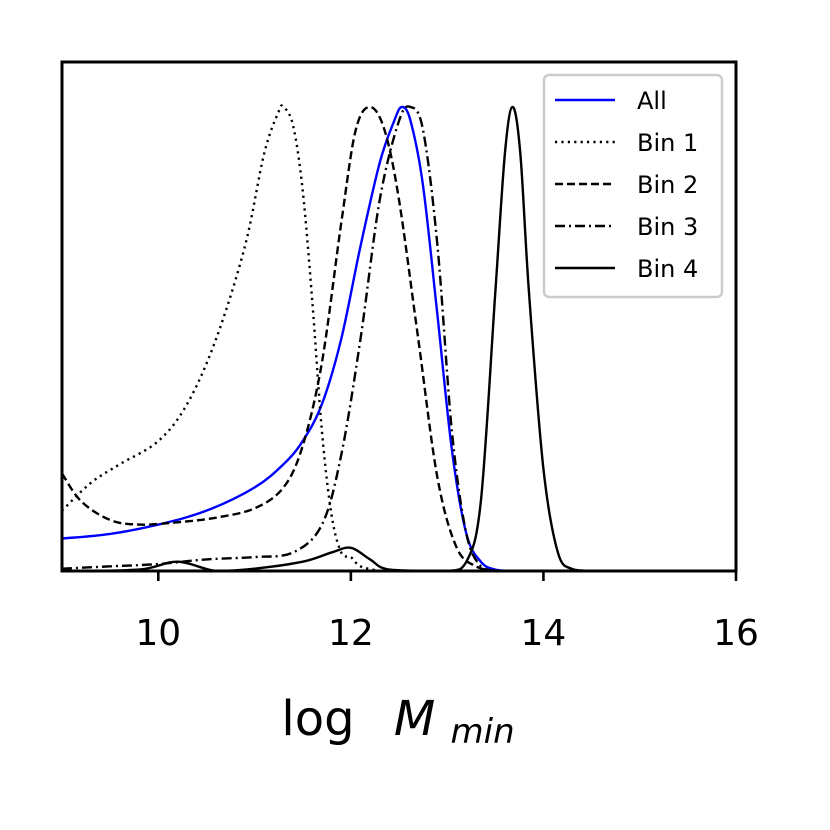 The height and width of the screenshot is (830, 830). I want to click on legend-label: Bin 2, so click(667, 185).